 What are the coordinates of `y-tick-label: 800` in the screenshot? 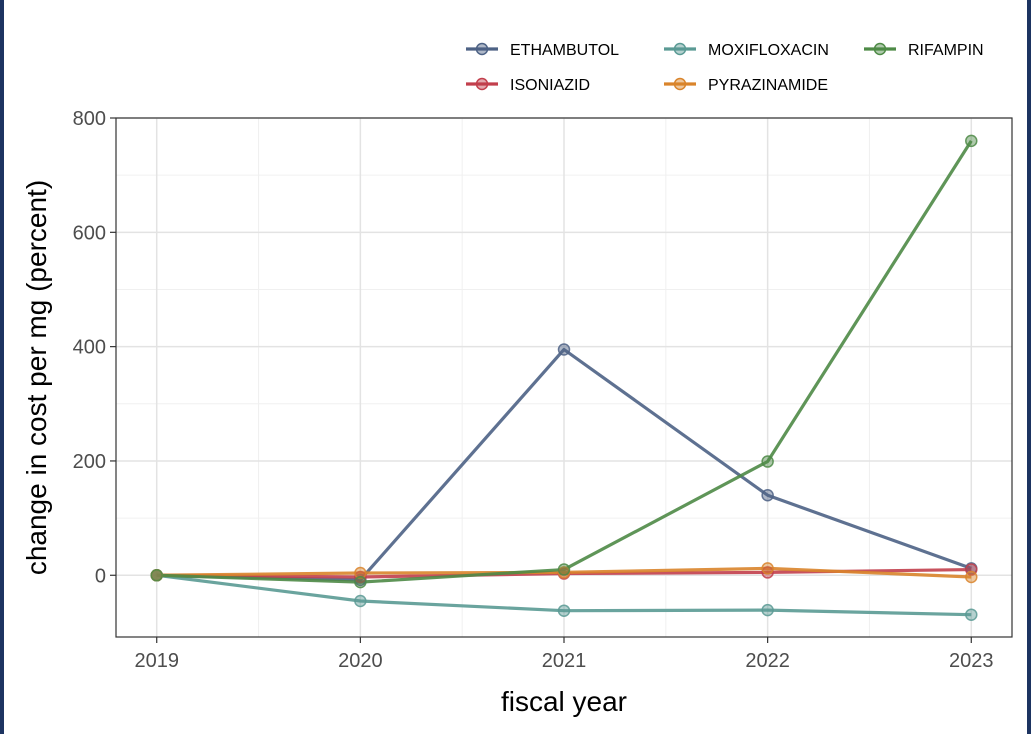 It's located at (89, 119).